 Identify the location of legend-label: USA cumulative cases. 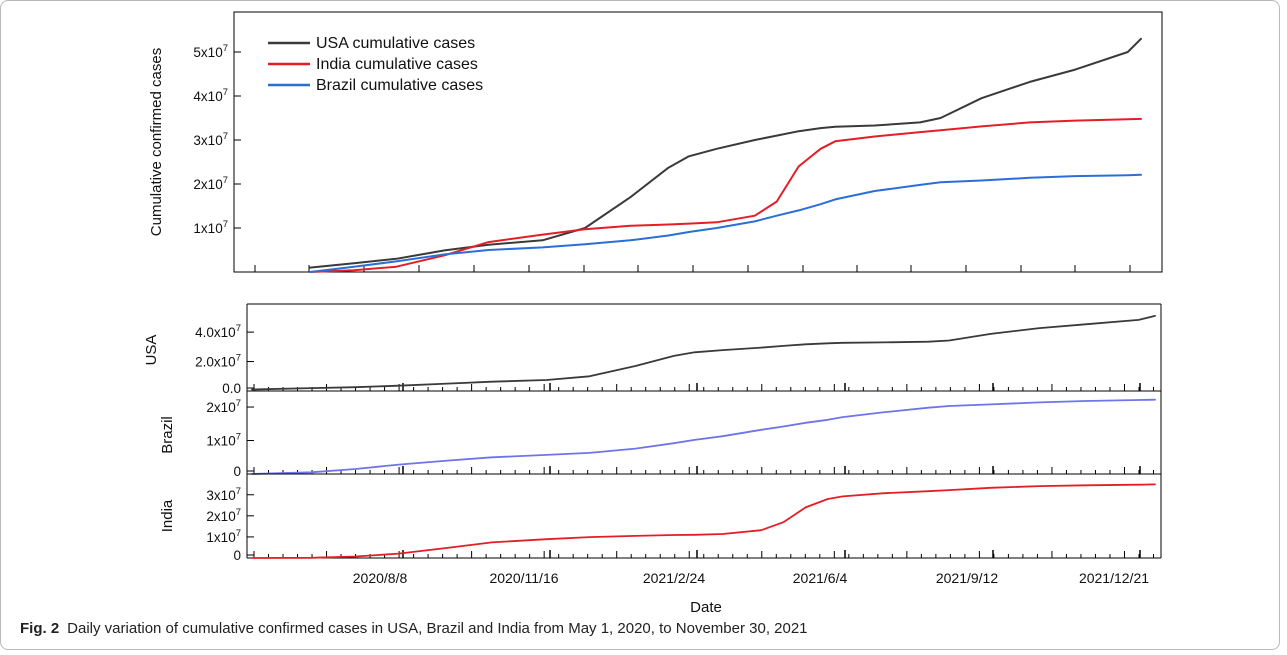
(395, 43).